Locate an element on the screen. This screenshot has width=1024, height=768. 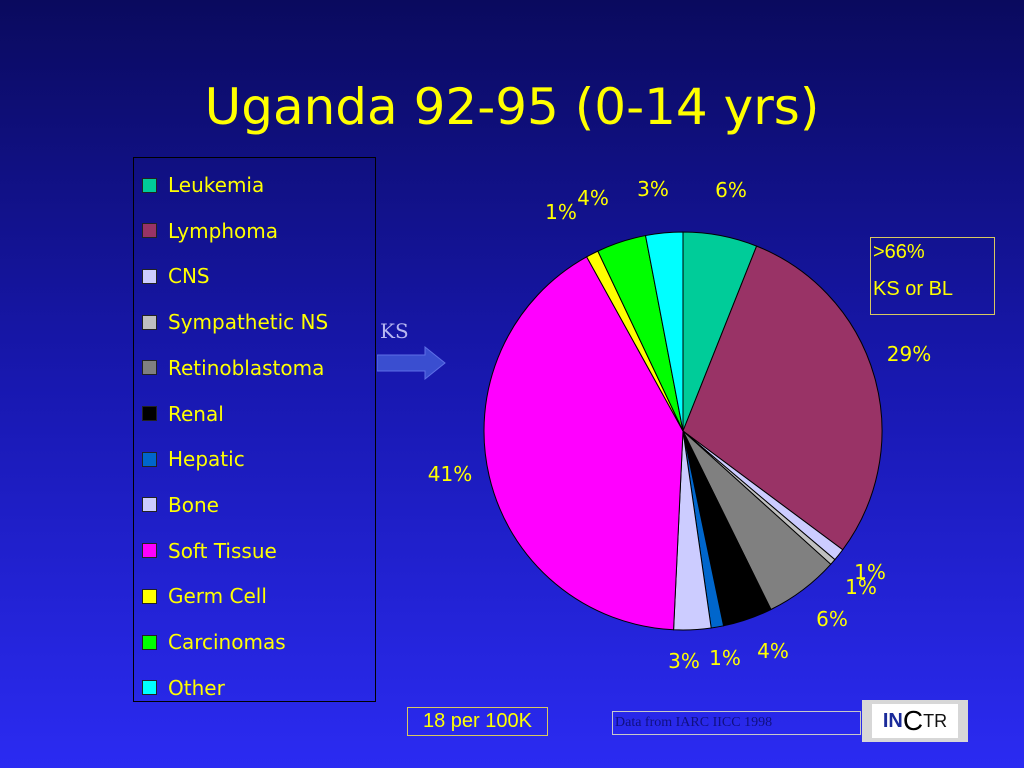
legend-label: Other is located at coordinates (196, 687).